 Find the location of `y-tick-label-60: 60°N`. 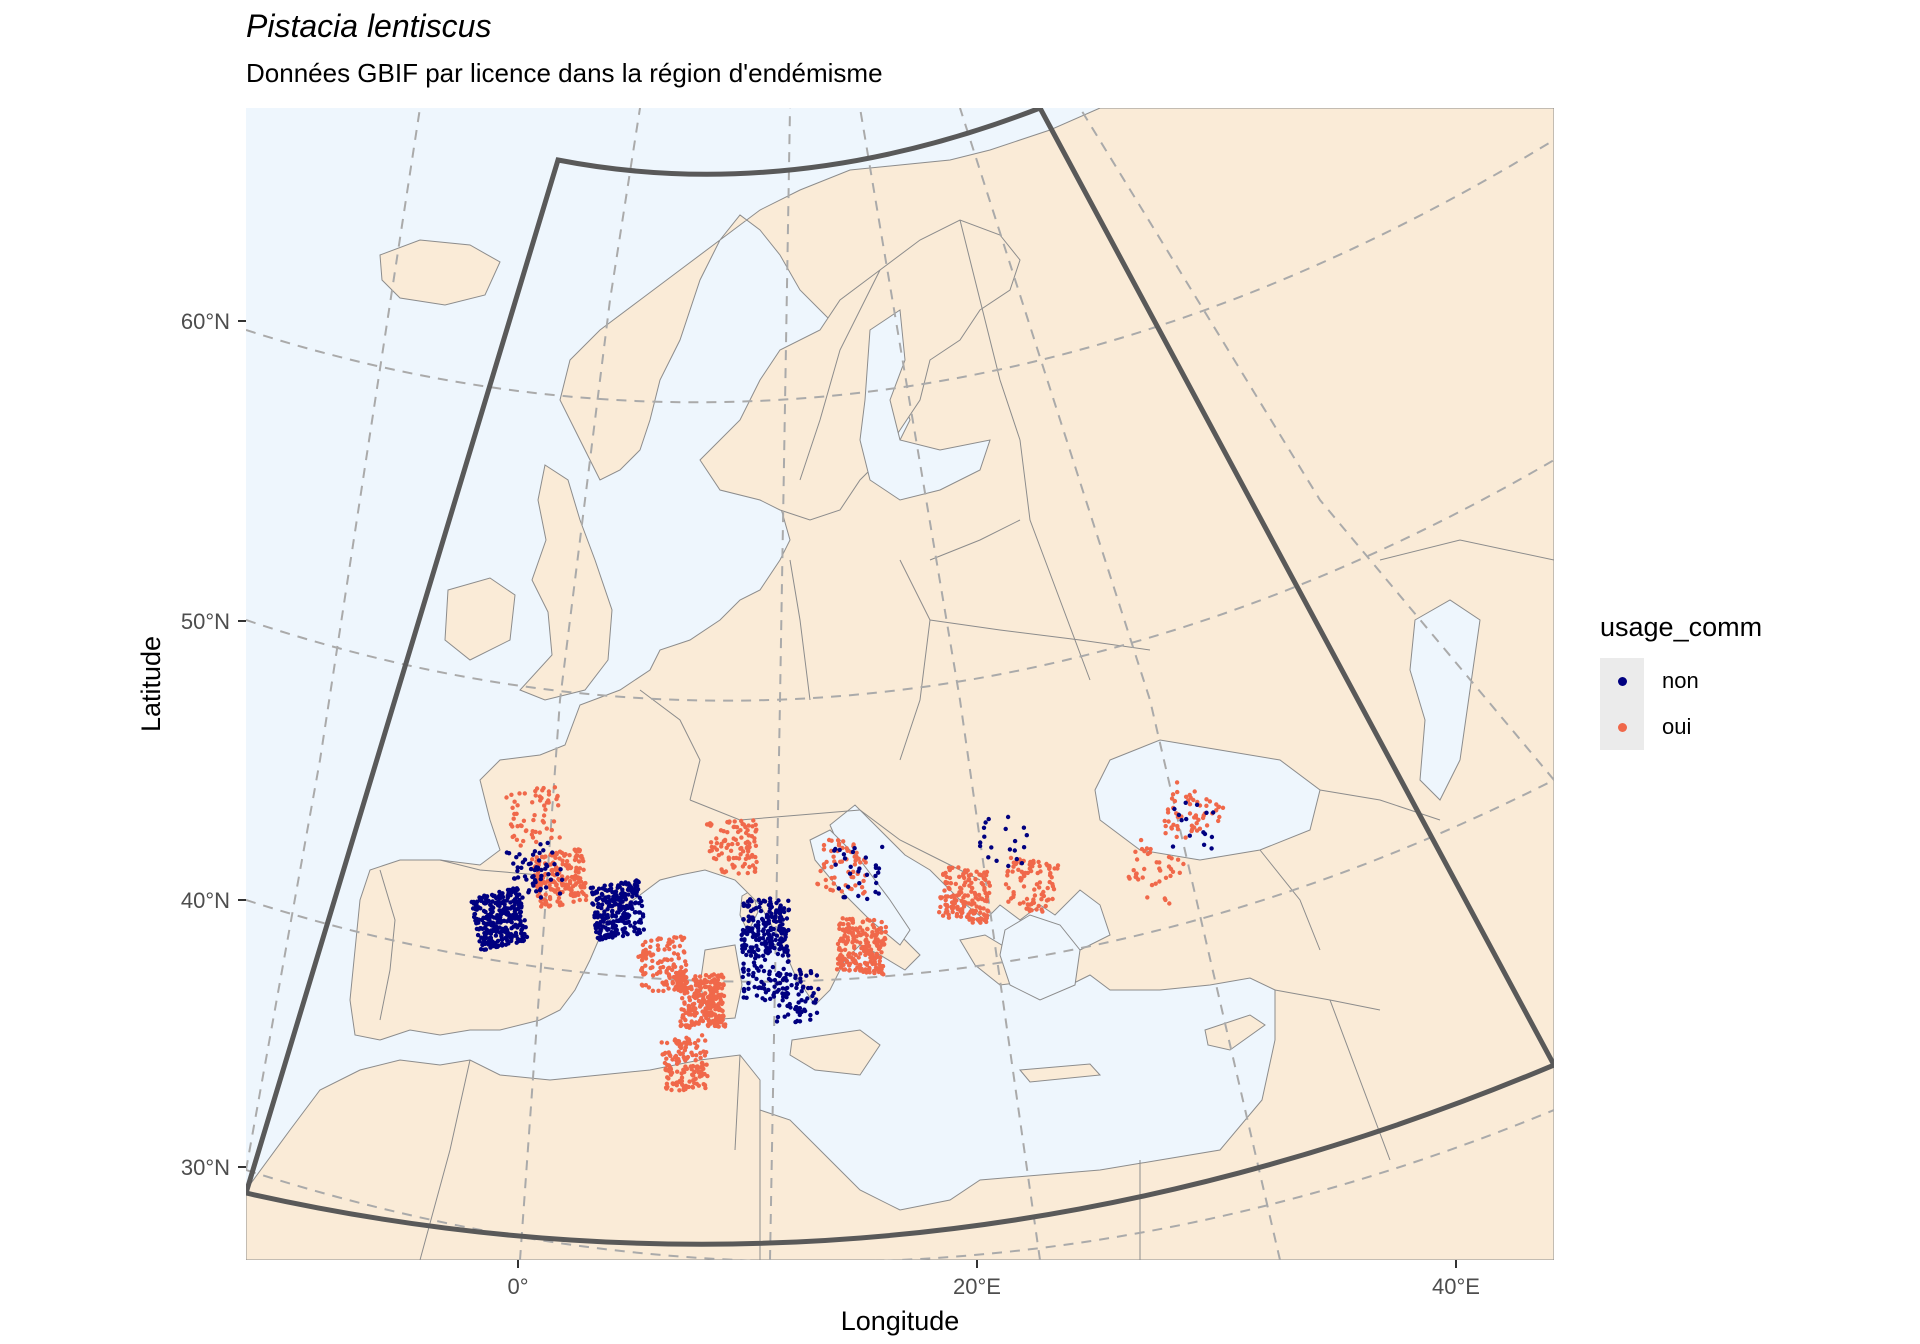

y-tick-label-60: 60°N is located at coordinates (205, 321).